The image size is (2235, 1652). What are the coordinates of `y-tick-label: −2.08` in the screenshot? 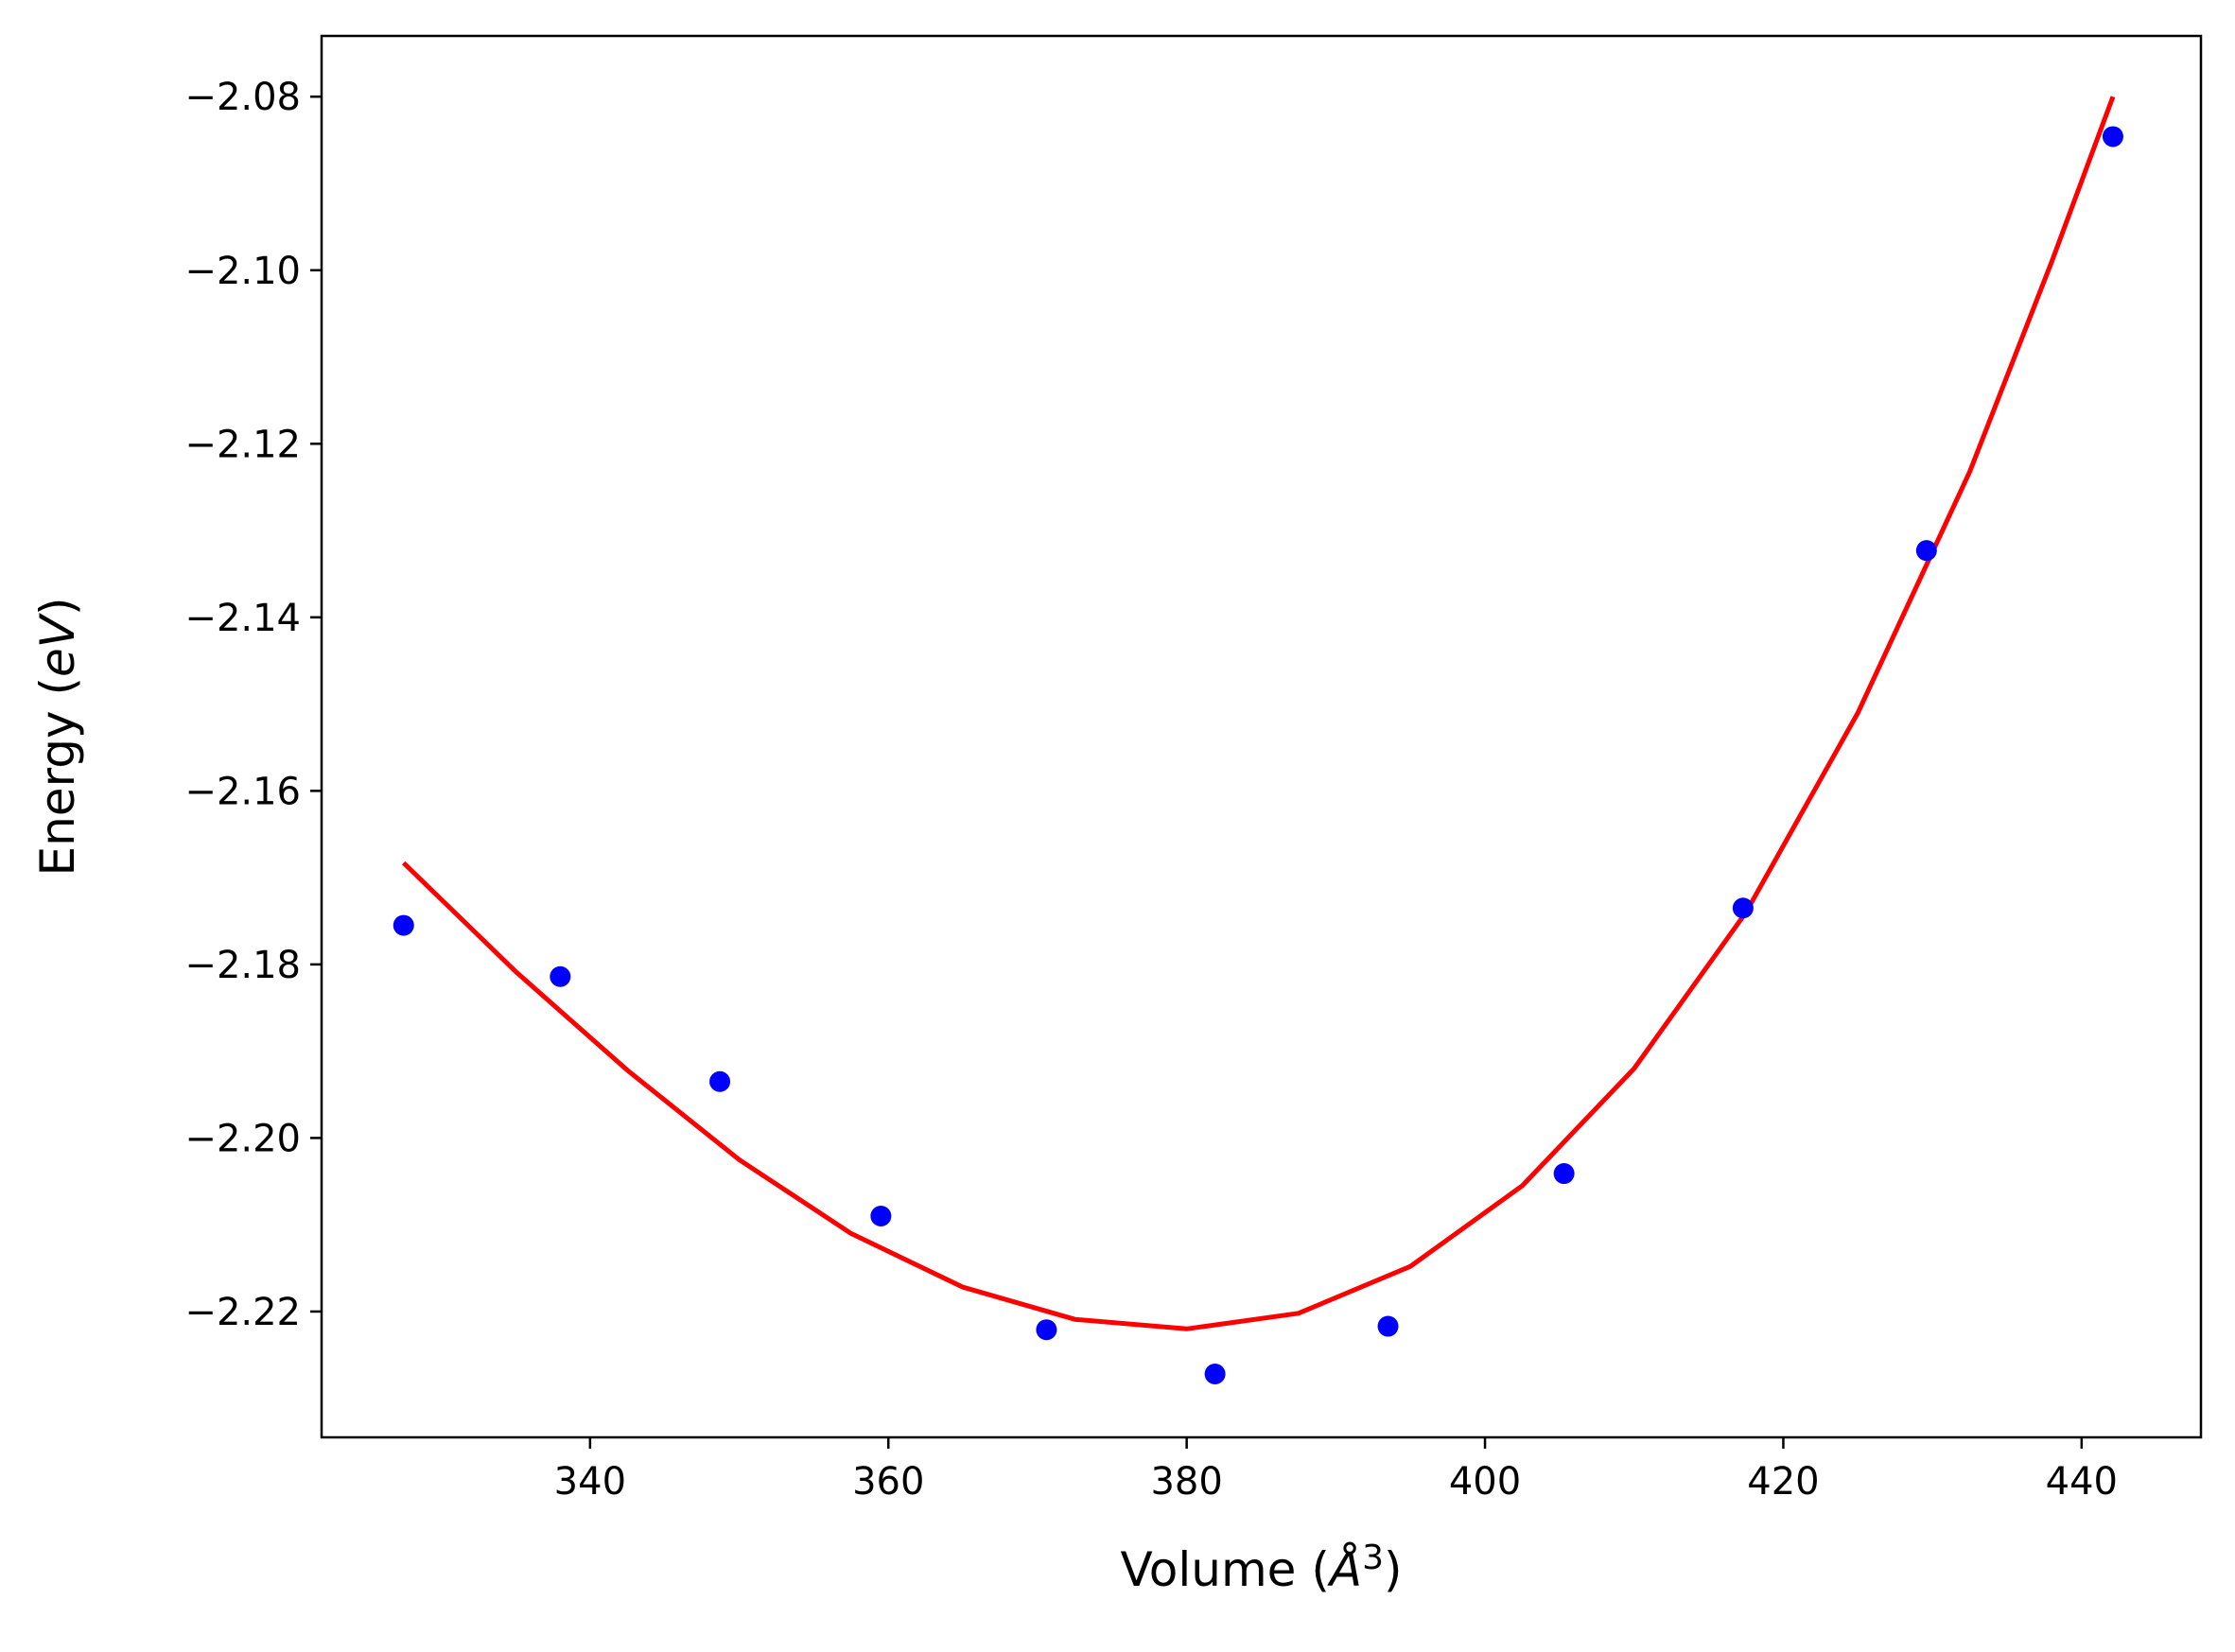 It's located at (242, 98).